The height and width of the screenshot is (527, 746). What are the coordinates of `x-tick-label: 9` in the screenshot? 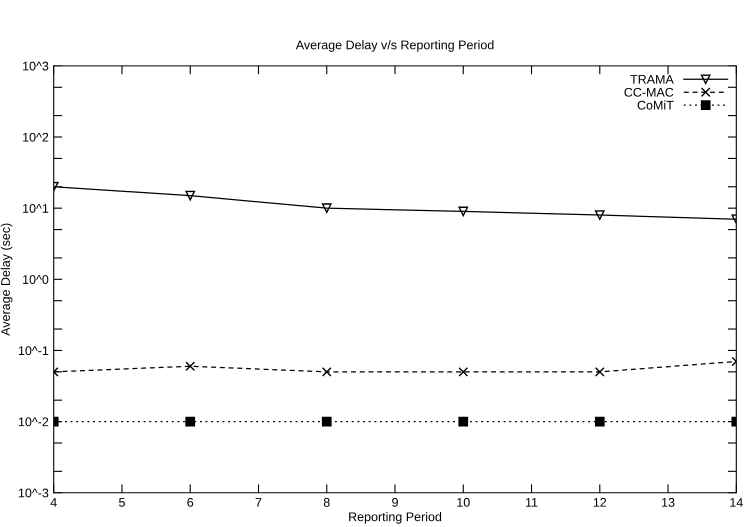 It's located at (395, 502).